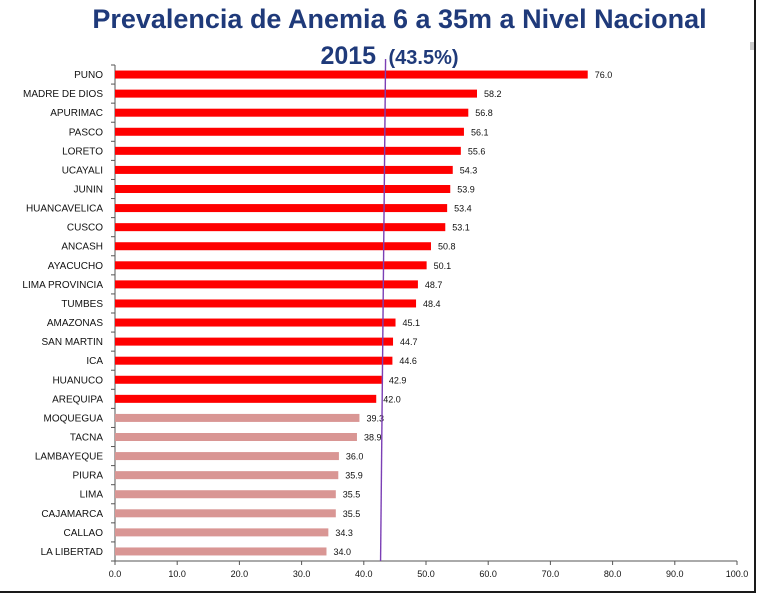 Image resolution: width=759 pixels, height=595 pixels. Describe the element at coordinates (408, 361) in the screenshot. I see `value-label: 44.6` at that location.